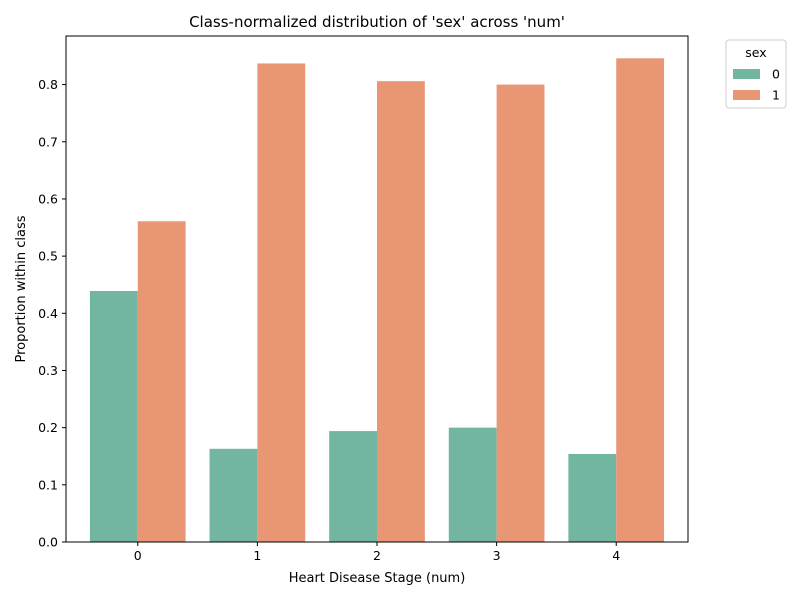 This screenshot has height=600, width=800. Describe the element at coordinates (48, 427) in the screenshot. I see `y-tick-label: 0.2` at that location.